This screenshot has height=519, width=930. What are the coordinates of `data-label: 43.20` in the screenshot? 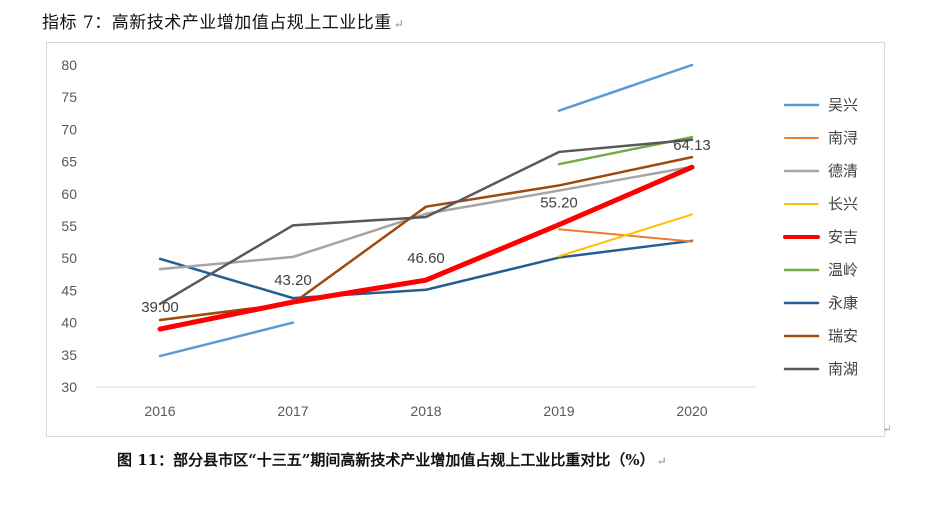 It's located at (293, 280).